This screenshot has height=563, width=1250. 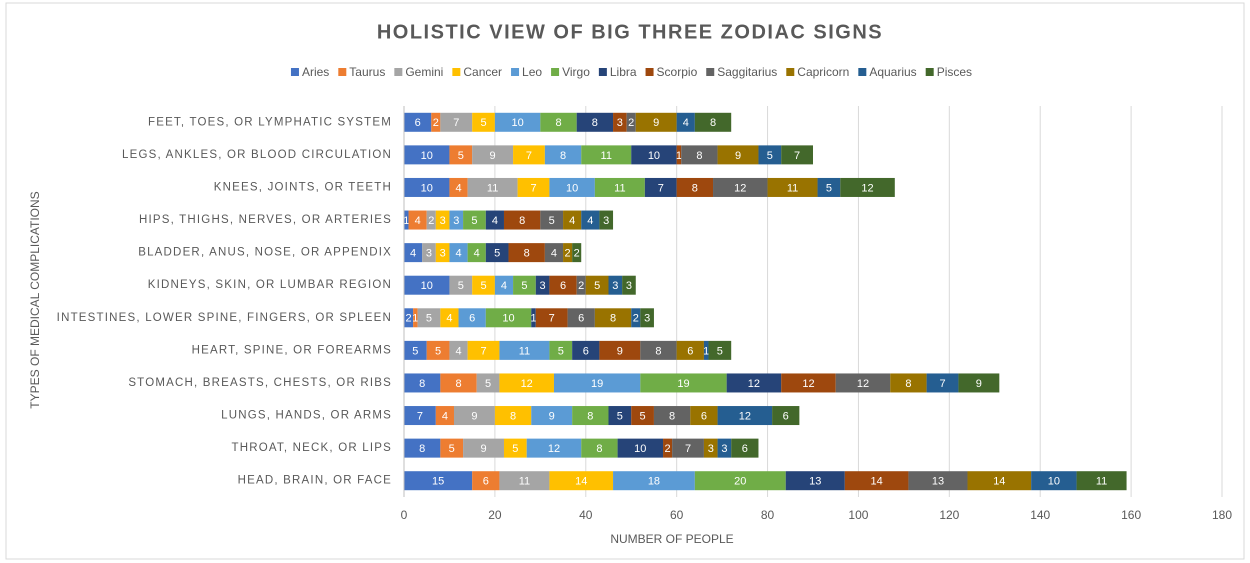 What do you see at coordinates (270, 122) in the screenshot?
I see `y-tick-label: FEET, TOES, OR LYMPHATIC SYSTEM` at bounding box center [270, 122].